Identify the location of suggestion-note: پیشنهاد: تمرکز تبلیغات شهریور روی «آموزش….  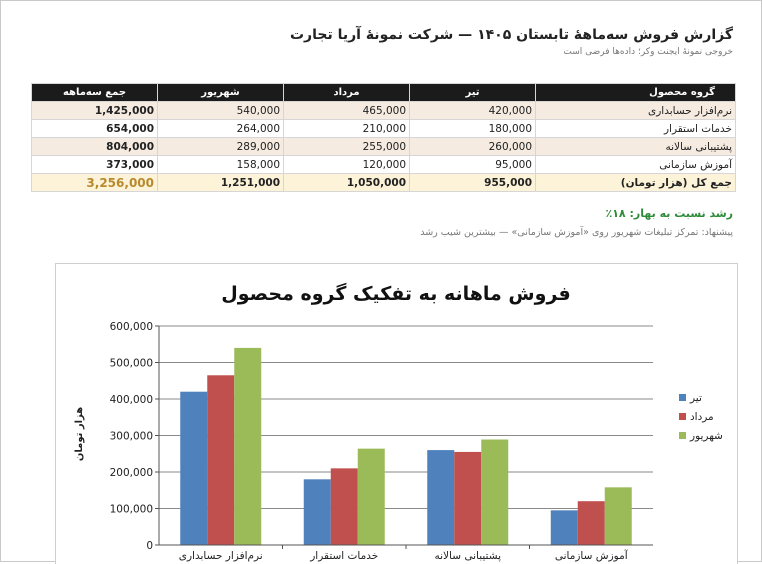
(576, 232).